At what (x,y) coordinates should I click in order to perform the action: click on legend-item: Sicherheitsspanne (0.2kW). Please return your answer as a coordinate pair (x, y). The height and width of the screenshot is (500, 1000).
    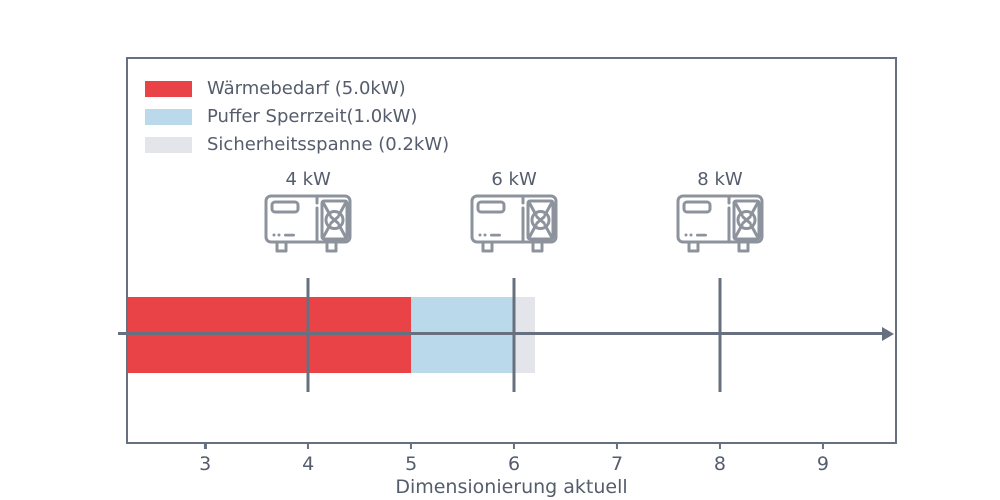
    Looking at the image, I should click on (297, 144).